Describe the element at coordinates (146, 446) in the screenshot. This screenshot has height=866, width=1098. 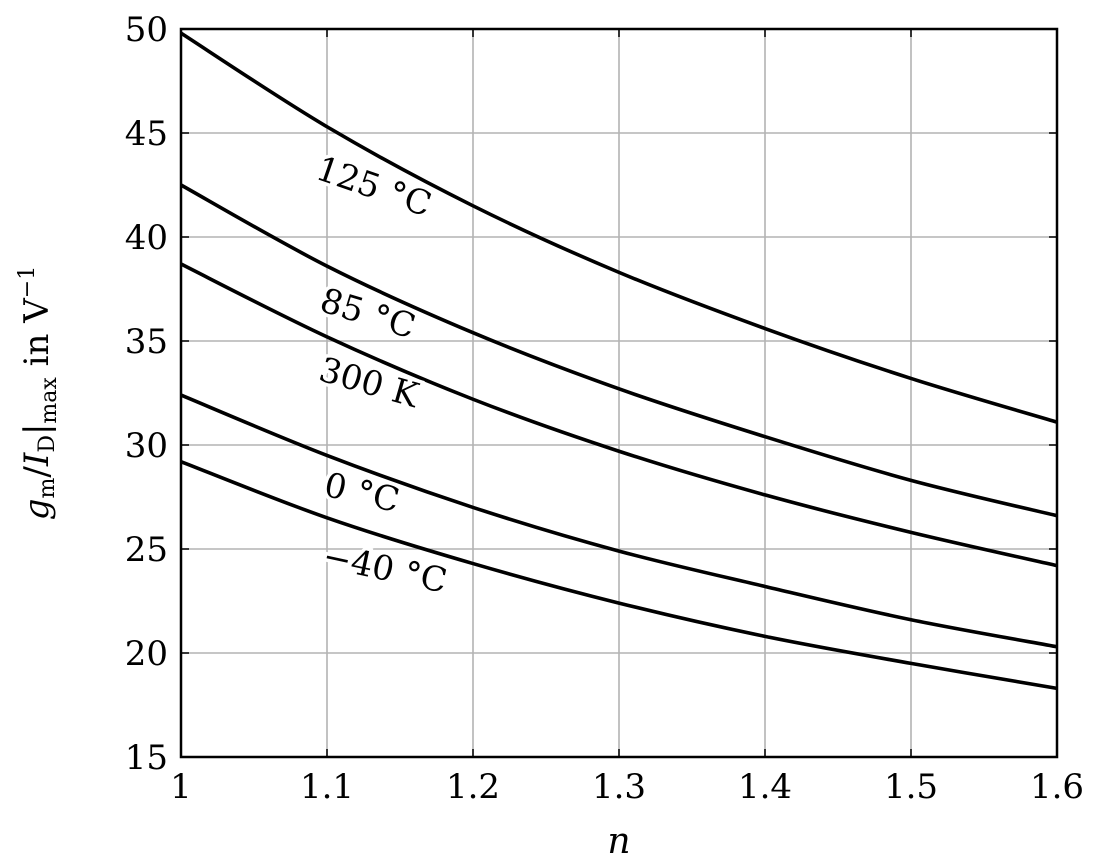
I see `y-tick-label: 30` at that location.